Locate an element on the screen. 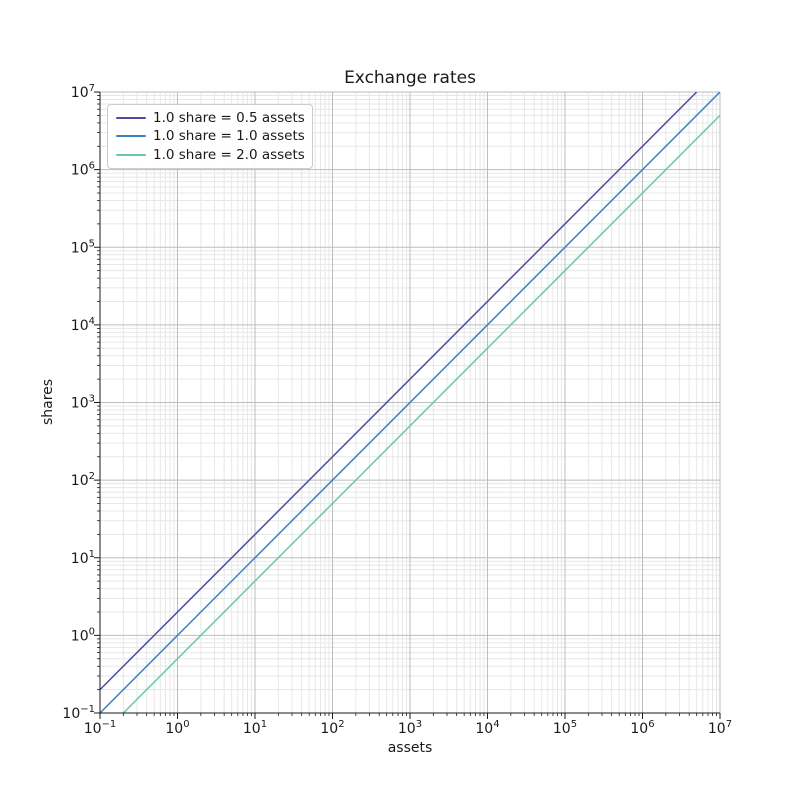  legend-item-label: 1.0 share = 0.5 assets is located at coordinates (229, 118).